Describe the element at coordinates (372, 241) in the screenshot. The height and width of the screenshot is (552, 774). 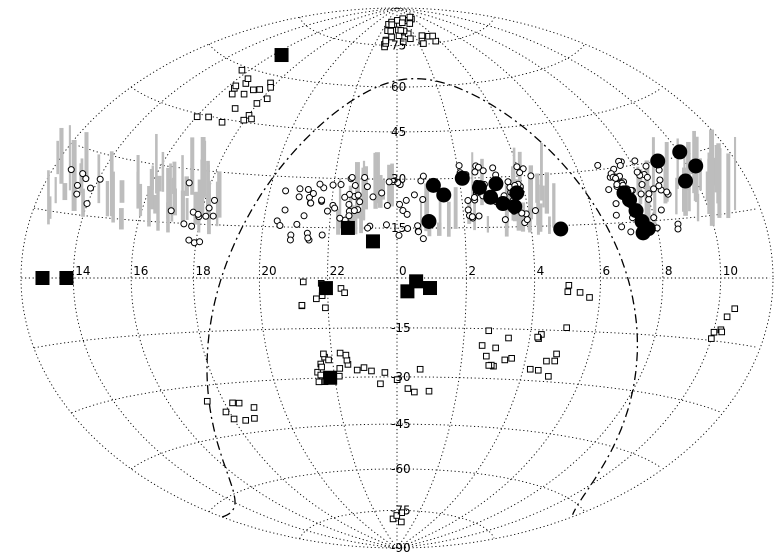
I see `filled-square-marker` at that location.